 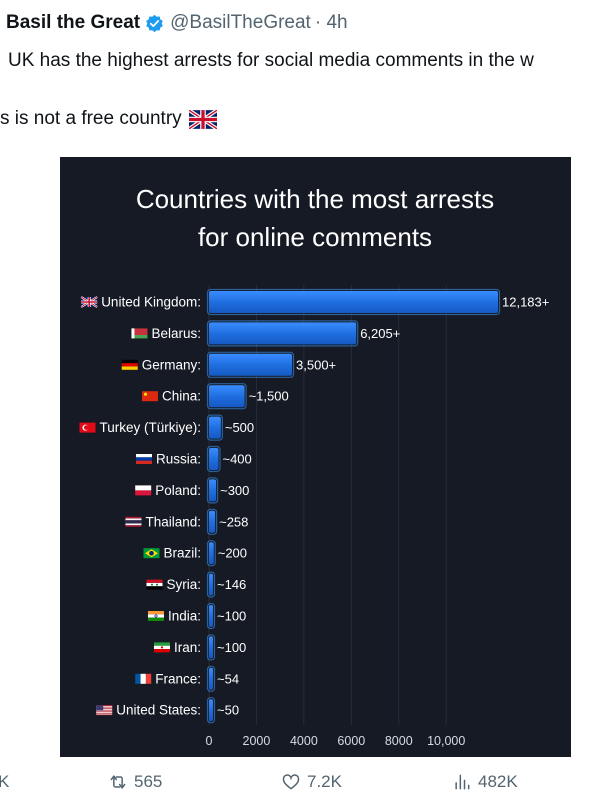 I want to click on x-tick-label: 8000, so click(x=399, y=741).